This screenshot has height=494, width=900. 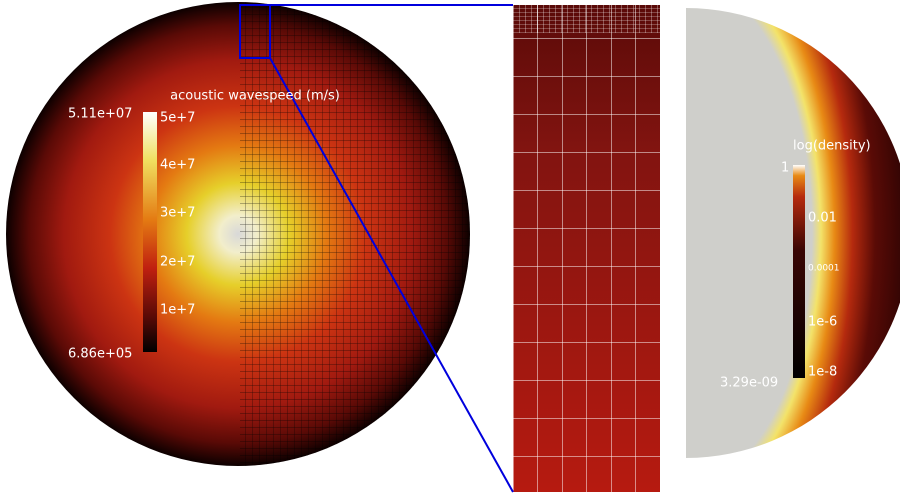 What do you see at coordinates (177, 262) in the screenshot?
I see `tick-label: 2e+7` at bounding box center [177, 262].